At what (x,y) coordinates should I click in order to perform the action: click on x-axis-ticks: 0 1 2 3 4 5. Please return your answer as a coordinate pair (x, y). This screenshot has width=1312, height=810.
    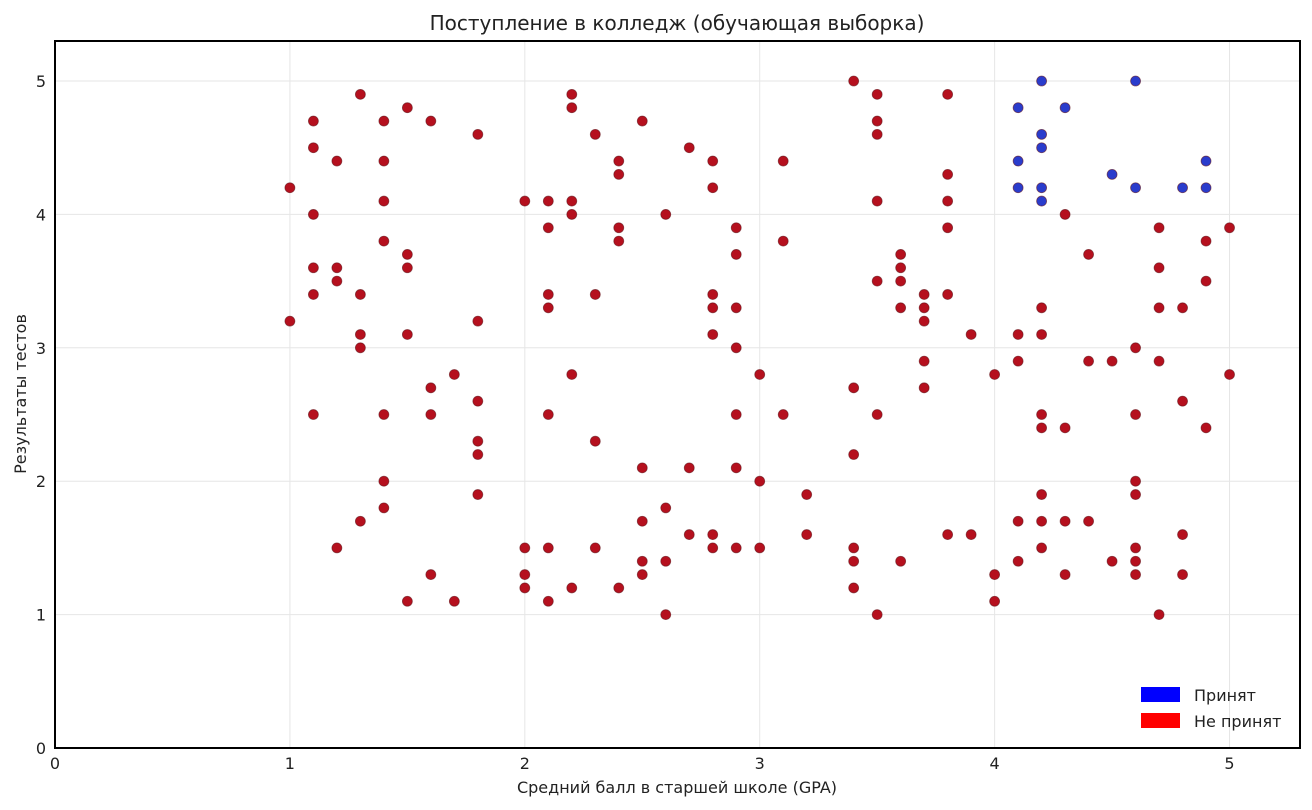
    Looking at the image, I should click on (642, 763).